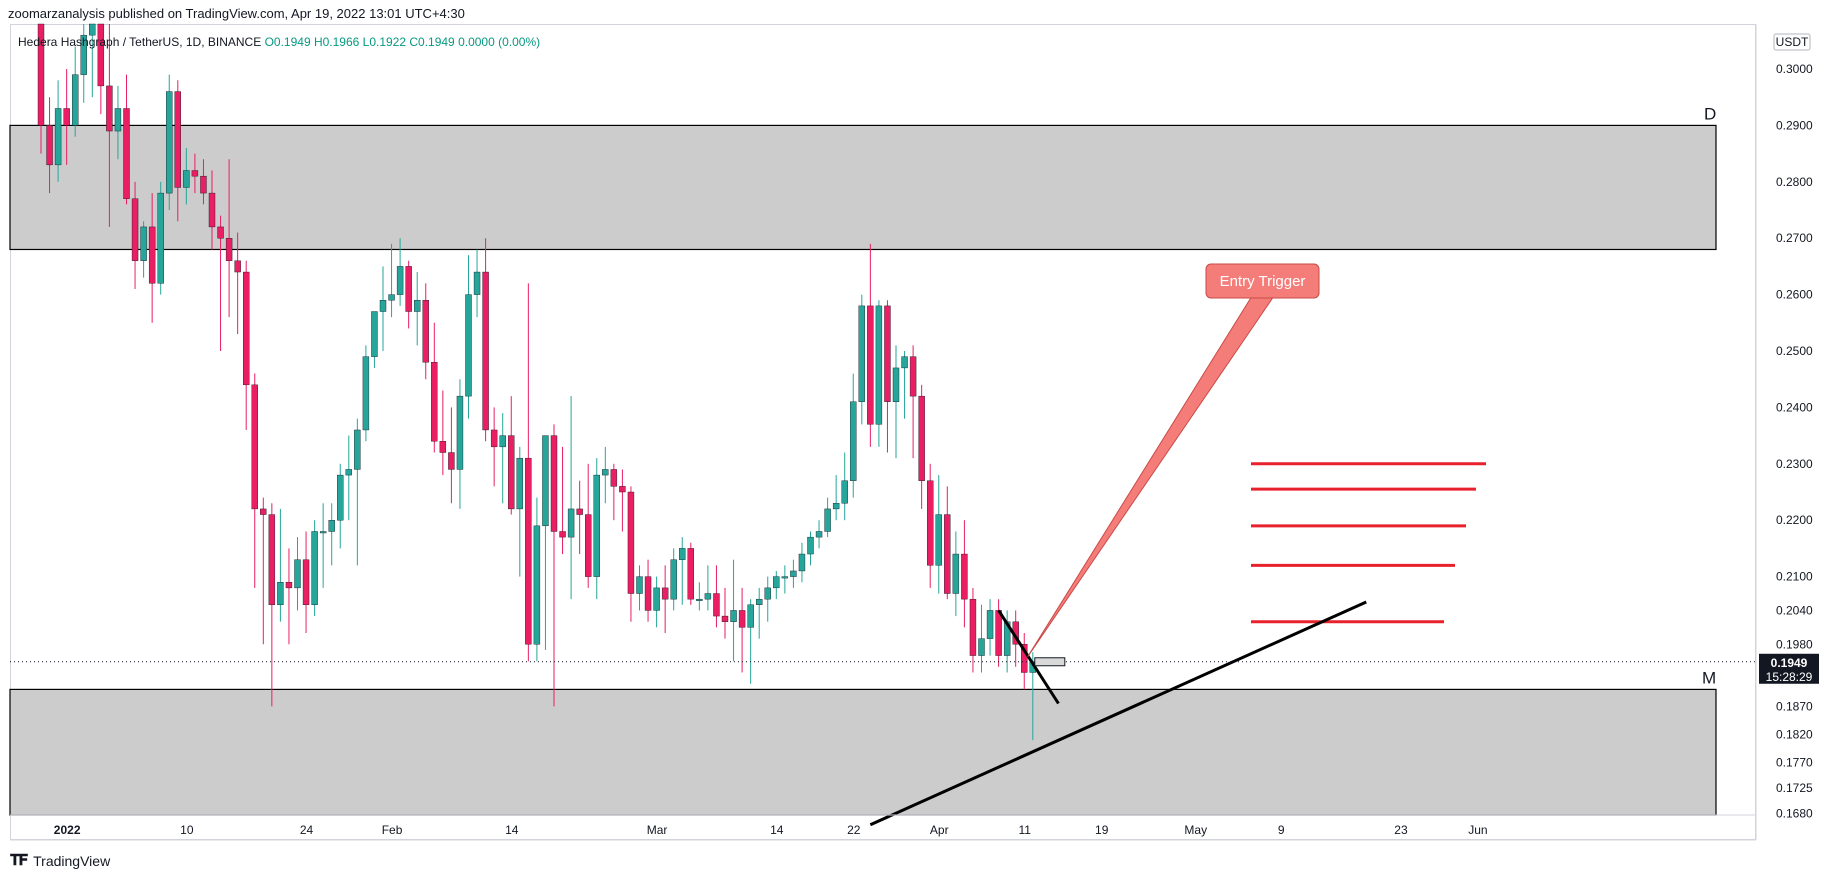 The image size is (1834, 878). Describe the element at coordinates (1173, 460) in the screenshot. I see `entry-trigger-callout: Entry Trigger` at that location.